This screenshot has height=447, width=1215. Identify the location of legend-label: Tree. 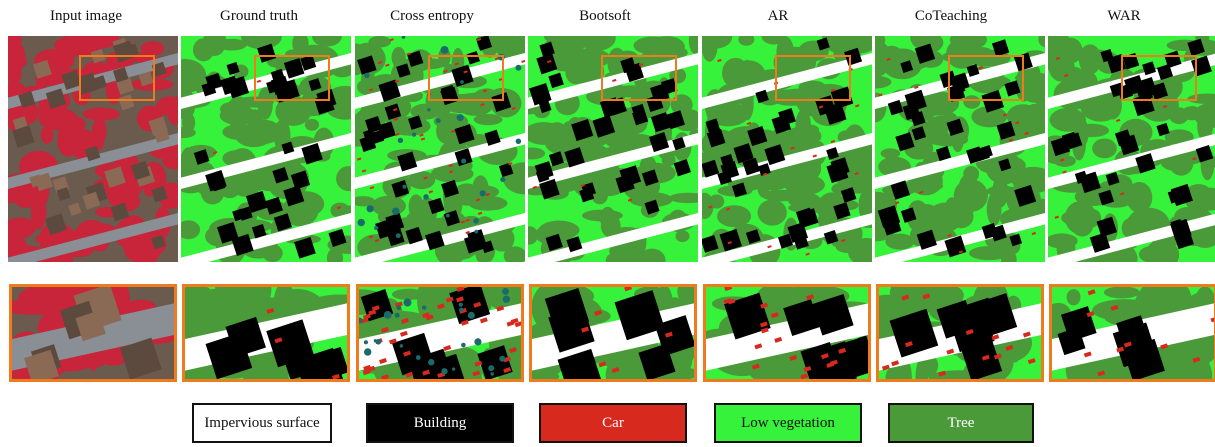
(961, 422).